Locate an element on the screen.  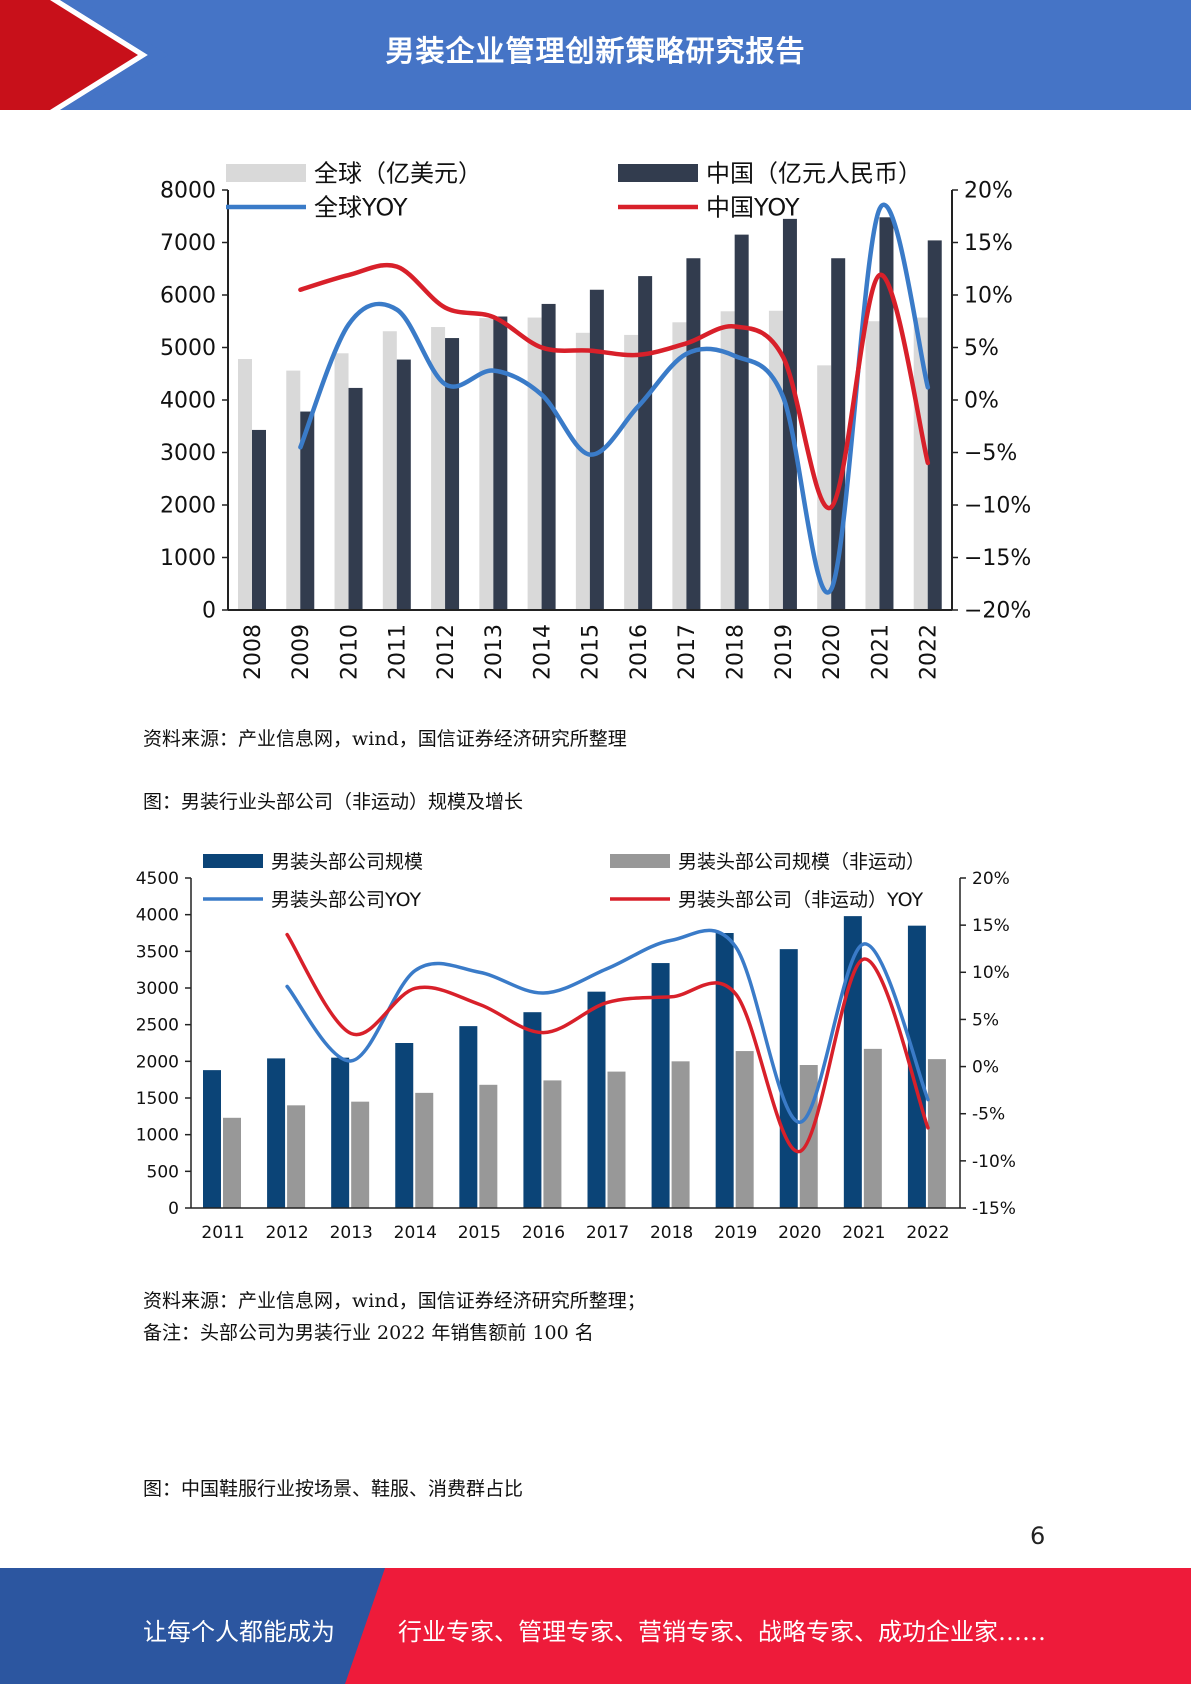
x-axis-tick-label: 2010 is located at coordinates (349, 652).